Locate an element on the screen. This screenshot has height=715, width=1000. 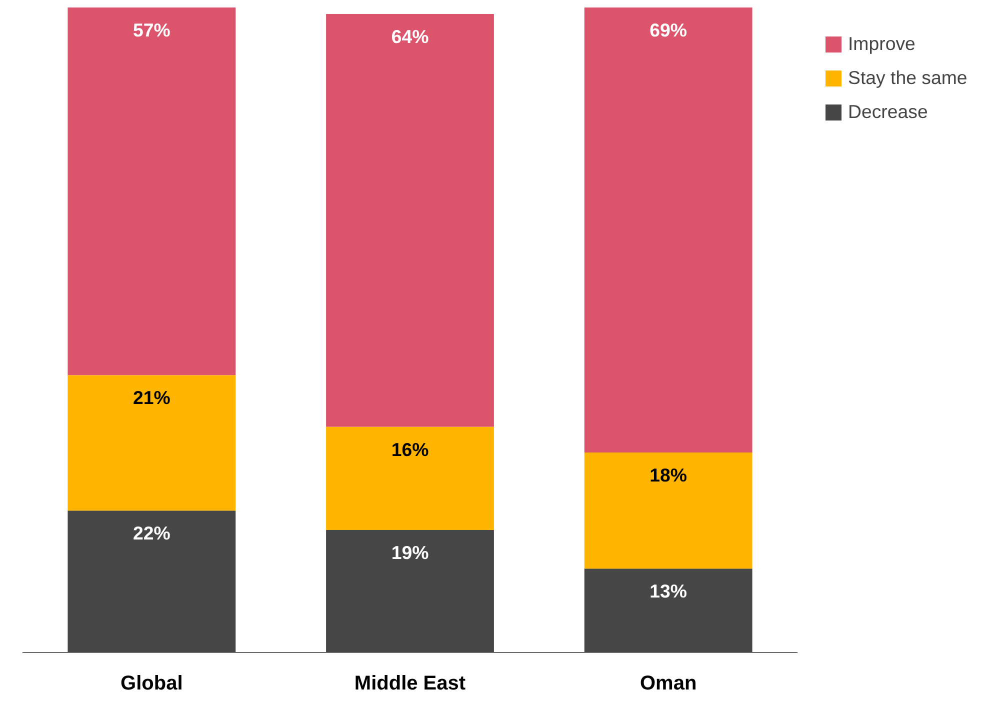
legend-label: Stay the same is located at coordinates (908, 78).